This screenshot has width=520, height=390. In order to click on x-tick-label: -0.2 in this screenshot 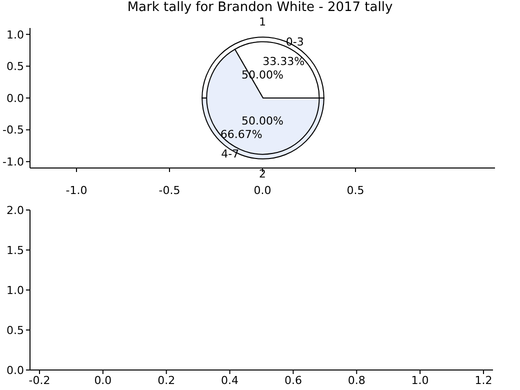, I will do `click(39, 380)`.